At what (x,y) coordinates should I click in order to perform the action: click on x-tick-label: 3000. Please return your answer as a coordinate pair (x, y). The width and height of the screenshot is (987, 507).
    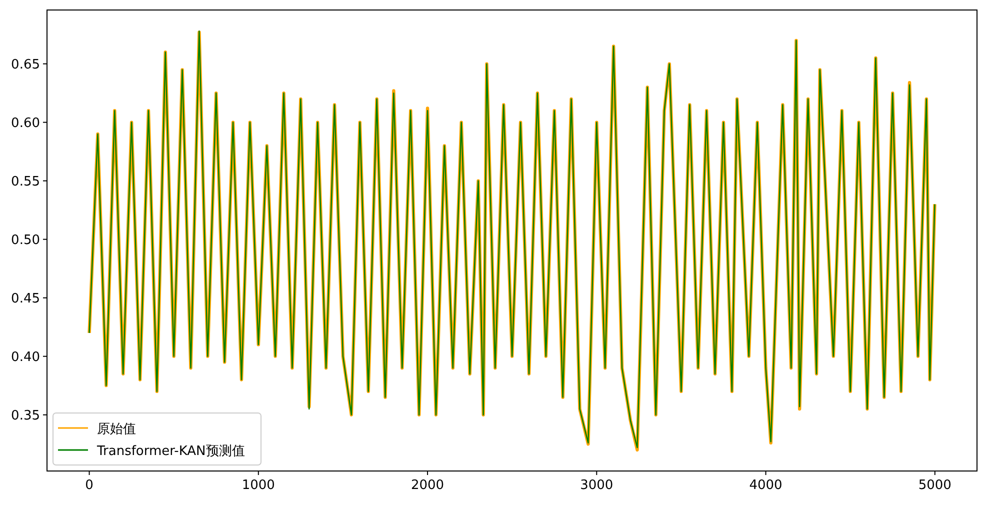
    Looking at the image, I should click on (597, 485).